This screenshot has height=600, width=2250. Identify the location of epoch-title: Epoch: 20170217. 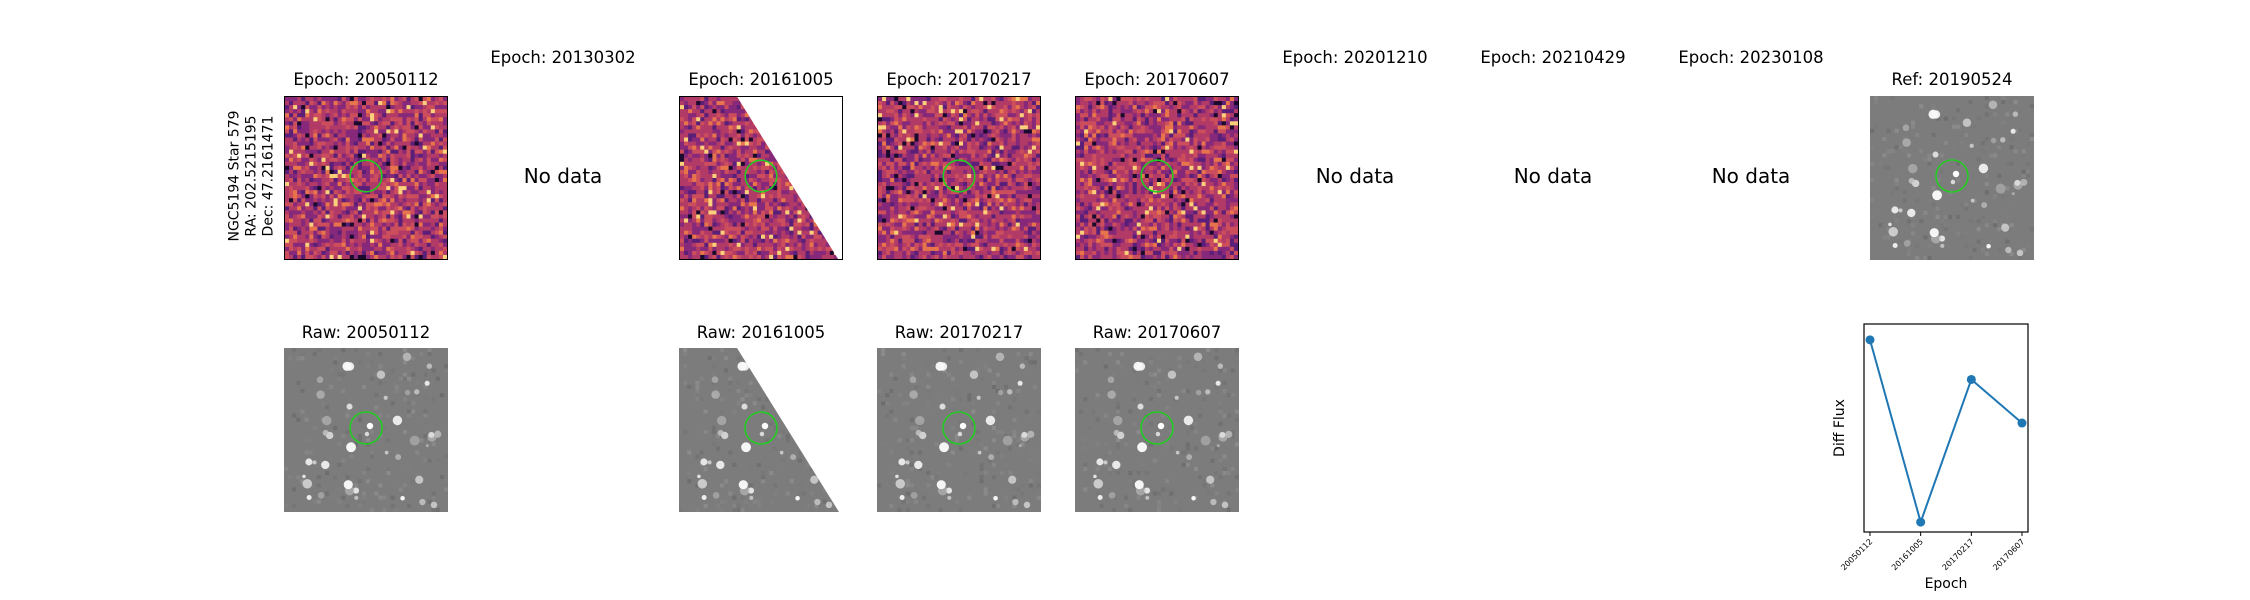
(959, 79).